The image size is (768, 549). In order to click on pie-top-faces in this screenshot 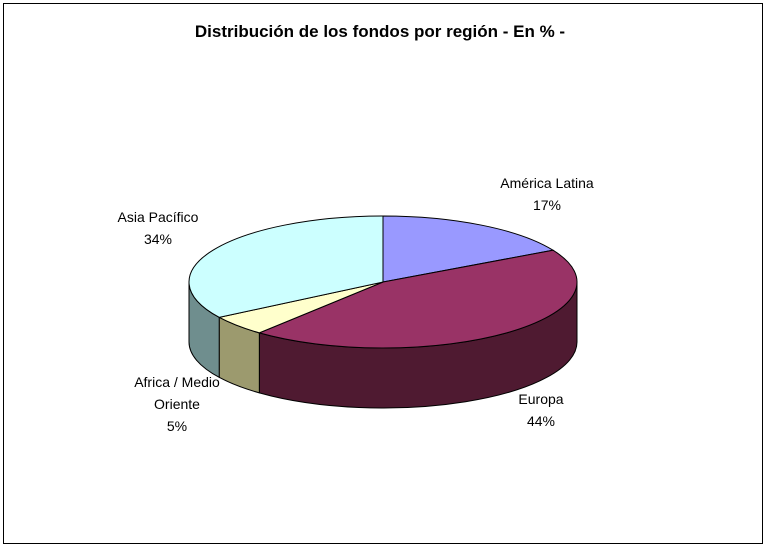, I will do `click(383, 282)`.